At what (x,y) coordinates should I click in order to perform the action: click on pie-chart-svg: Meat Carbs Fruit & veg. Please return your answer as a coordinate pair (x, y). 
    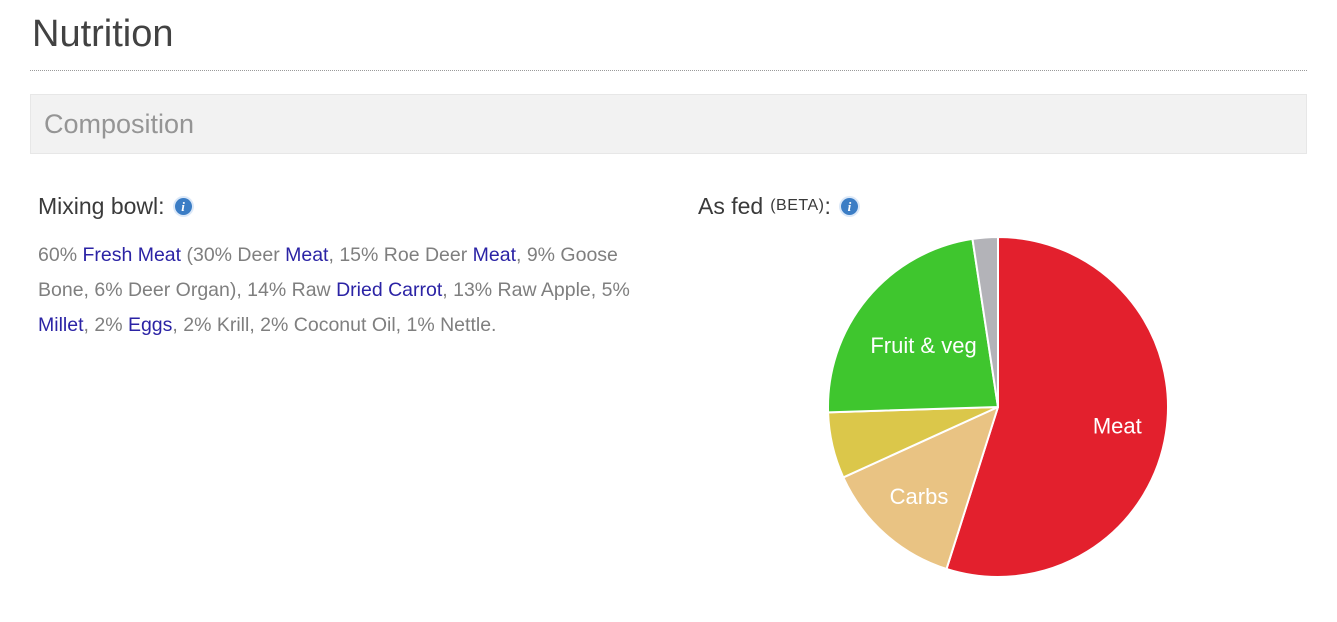
    Looking at the image, I should click on (998, 407).